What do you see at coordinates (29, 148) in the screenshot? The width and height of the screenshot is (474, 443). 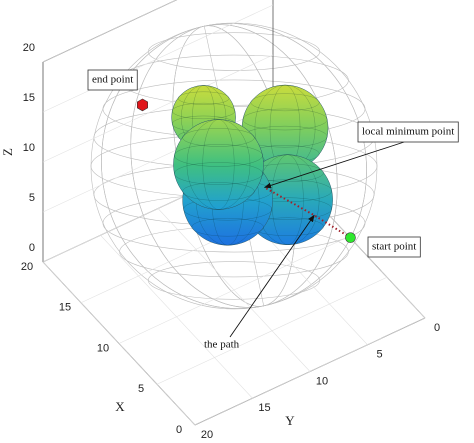 I see `z-tick-label: 10` at bounding box center [29, 148].